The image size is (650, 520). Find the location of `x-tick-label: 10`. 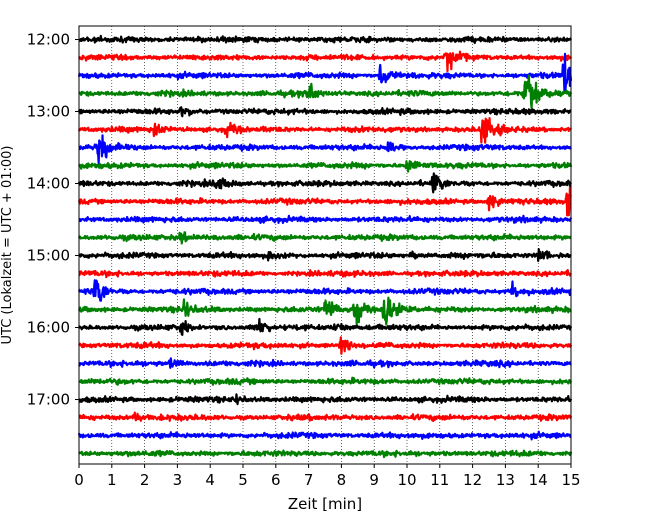

x-tick-label: 10 is located at coordinates (406, 480).